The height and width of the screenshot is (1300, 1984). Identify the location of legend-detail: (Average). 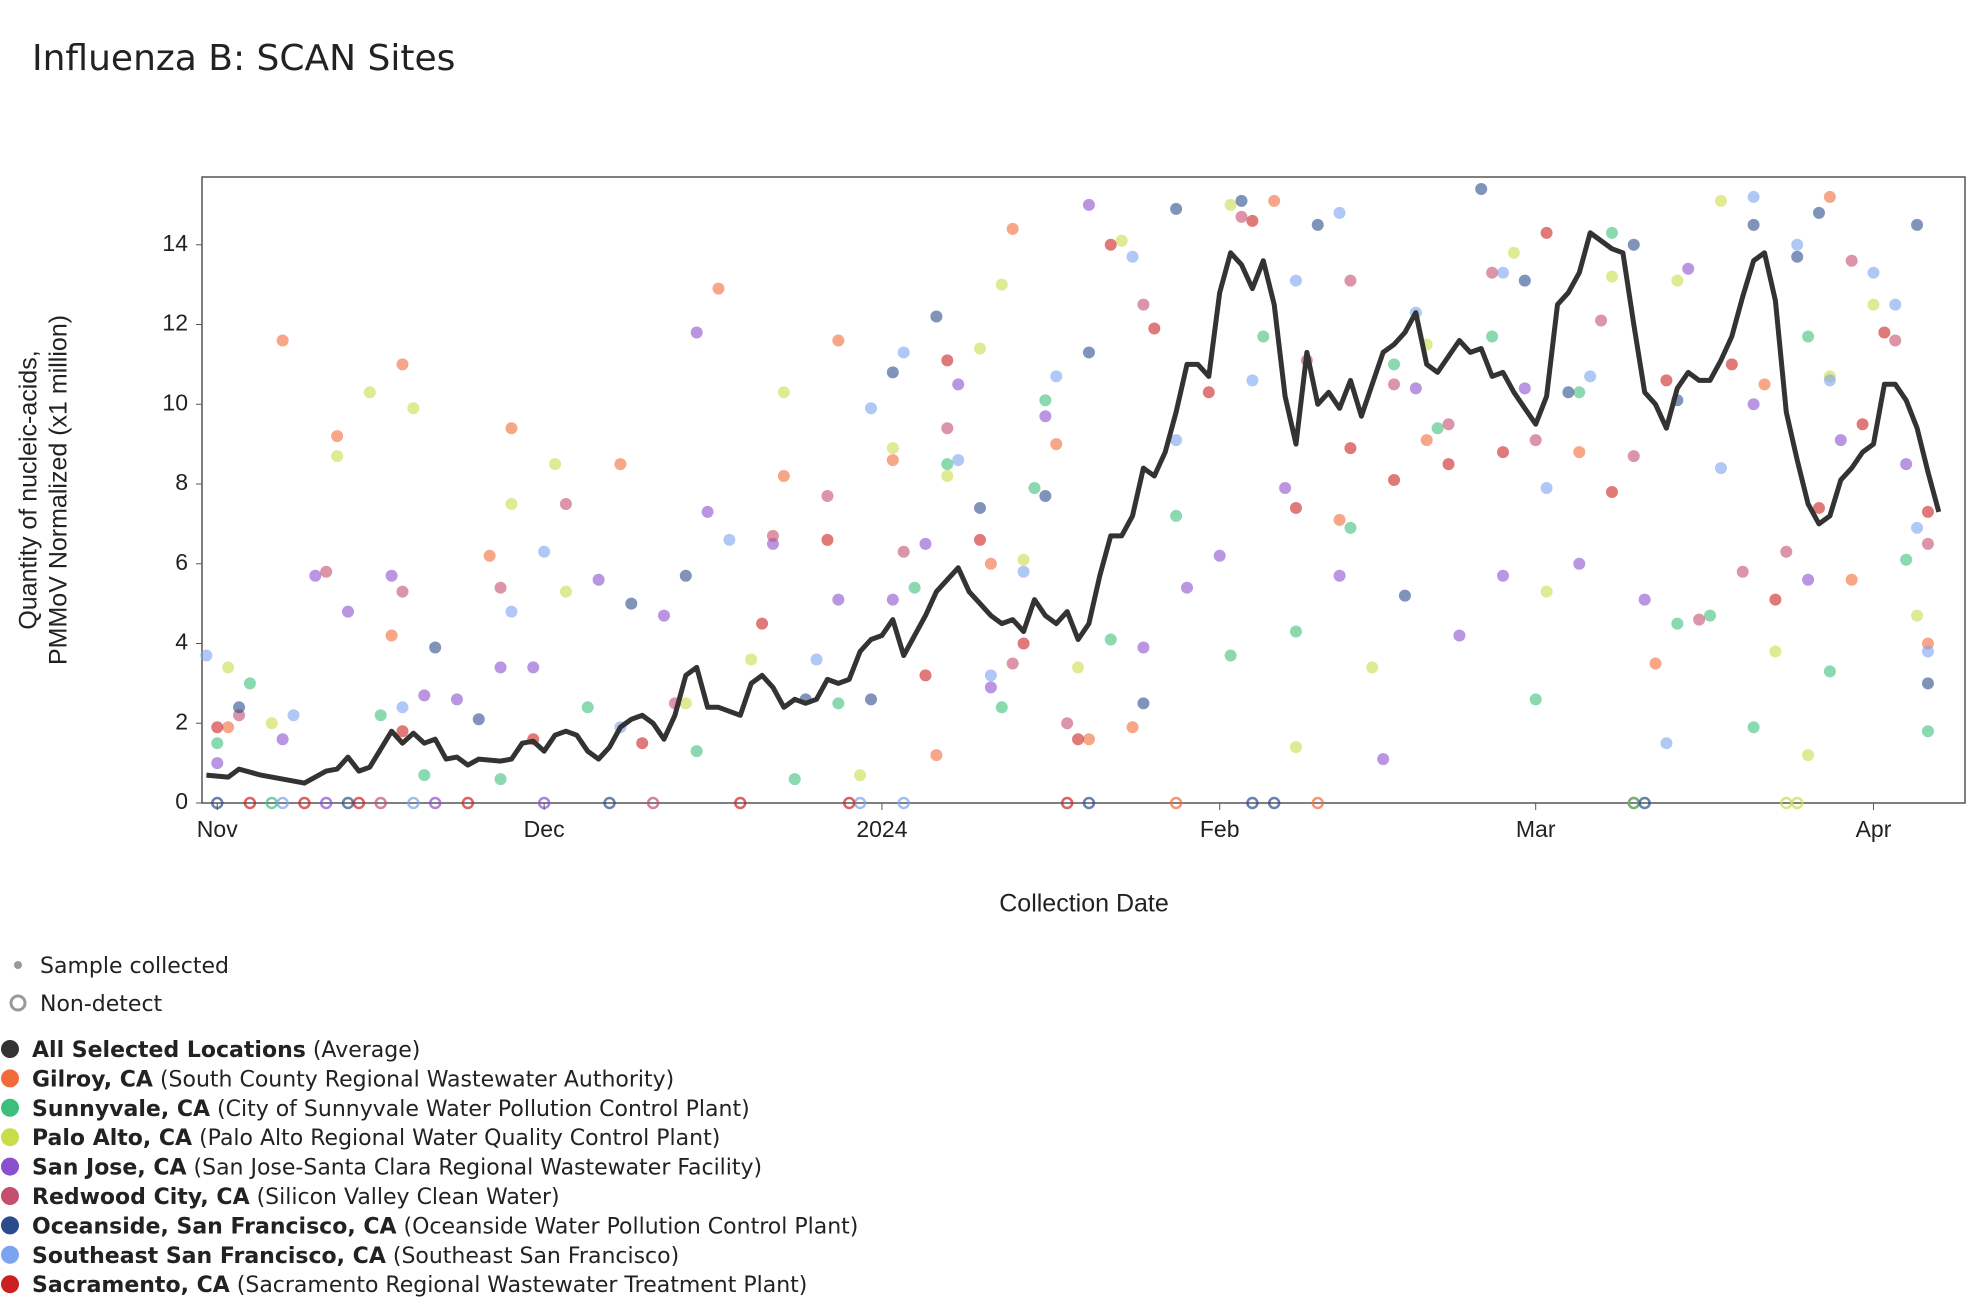
(367, 1050).